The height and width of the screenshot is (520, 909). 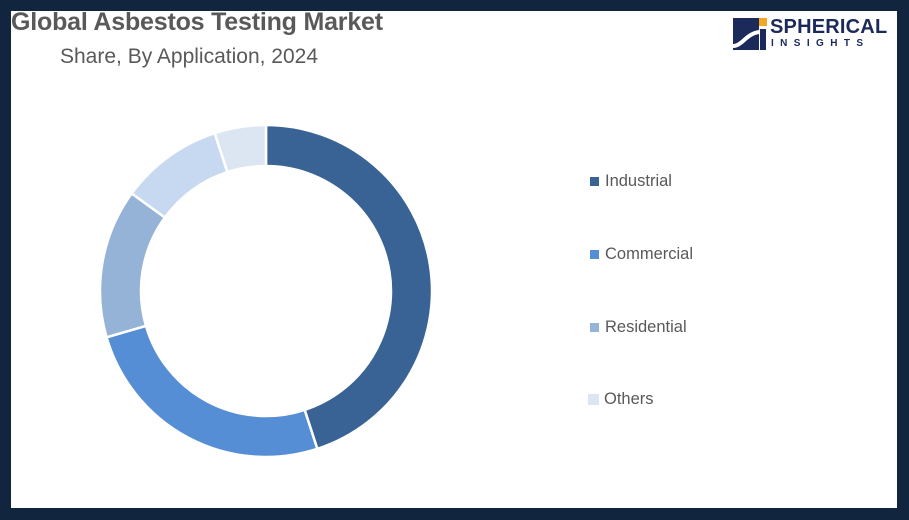 What do you see at coordinates (240, 148) in the screenshot?
I see `donut-slice-others` at bounding box center [240, 148].